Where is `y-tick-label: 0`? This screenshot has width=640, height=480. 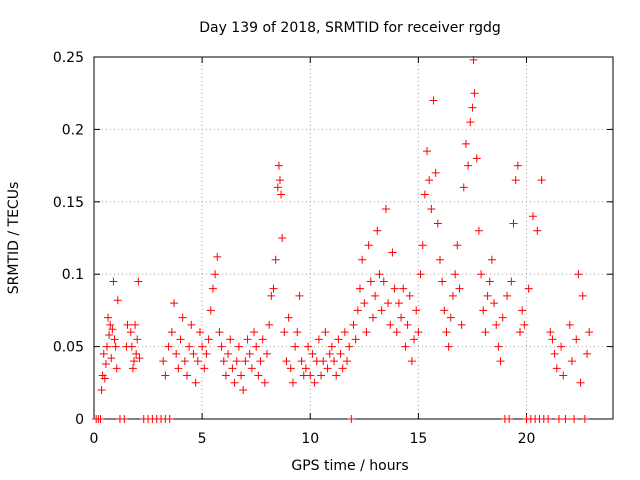
y-tick-label: 0 is located at coordinates (79, 420).